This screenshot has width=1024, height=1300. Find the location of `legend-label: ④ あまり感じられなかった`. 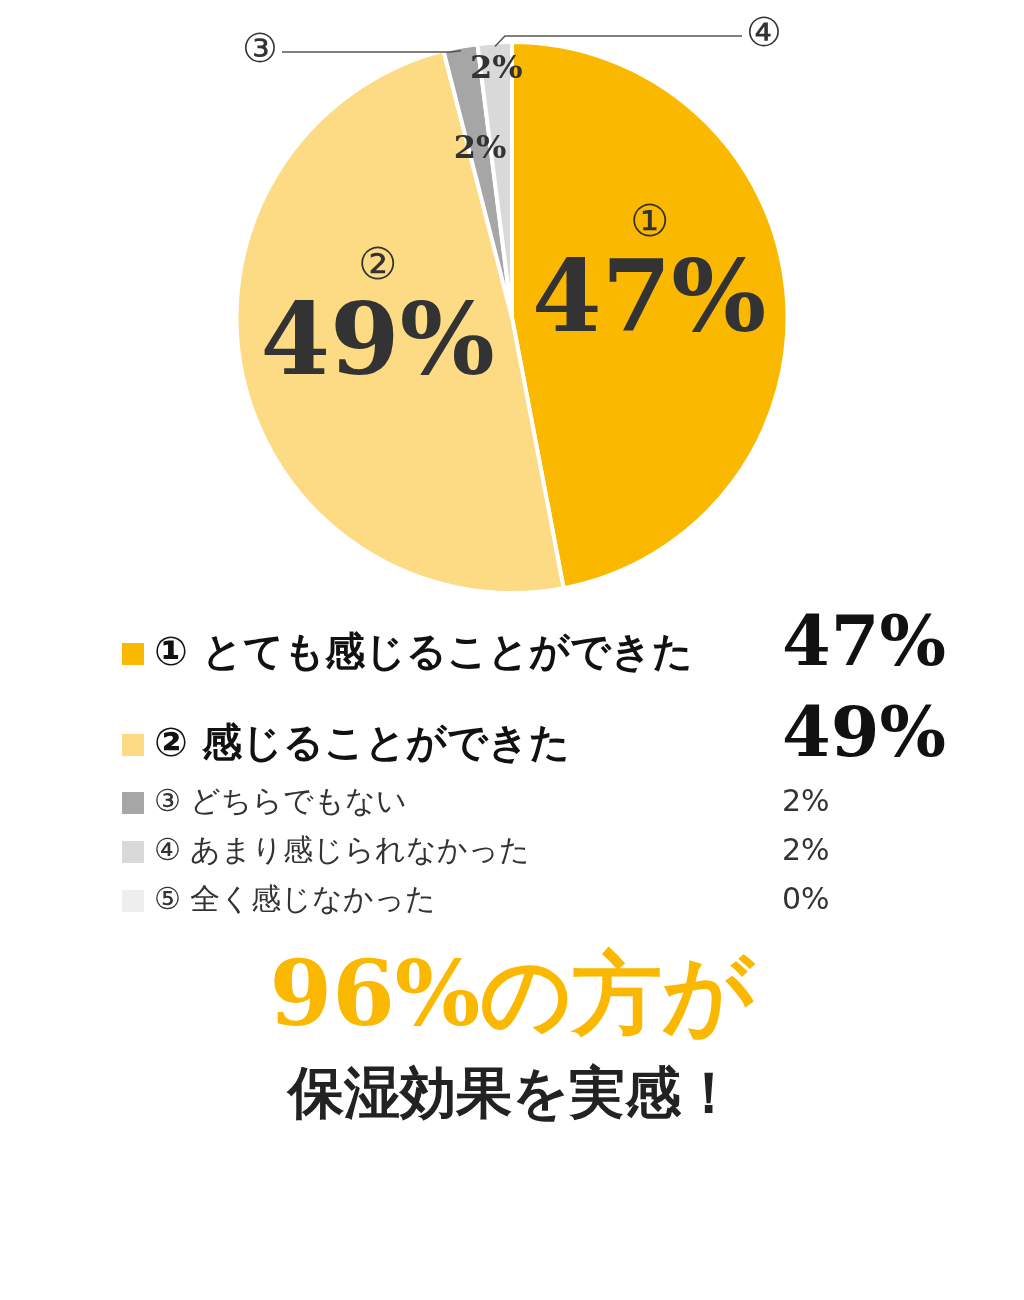

legend-label: ④ あまり感じられなかった is located at coordinates (342, 850).